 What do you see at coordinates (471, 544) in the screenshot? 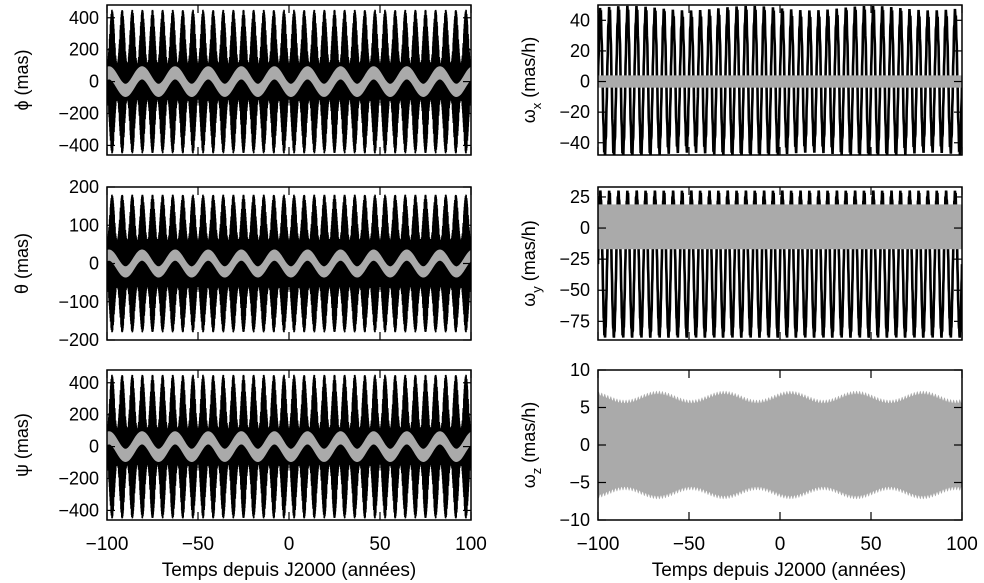
I see `psi-xtick-label: 100` at bounding box center [471, 544].